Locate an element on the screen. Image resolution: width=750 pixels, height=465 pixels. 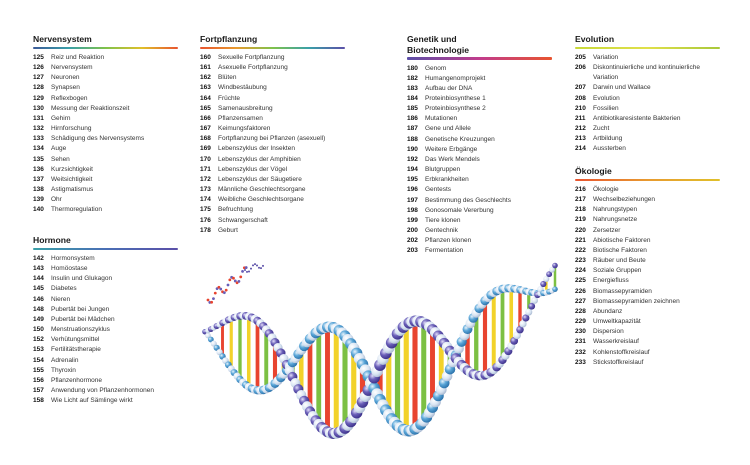
toc-entry: 135 Sehen is located at coordinates (105, 160).